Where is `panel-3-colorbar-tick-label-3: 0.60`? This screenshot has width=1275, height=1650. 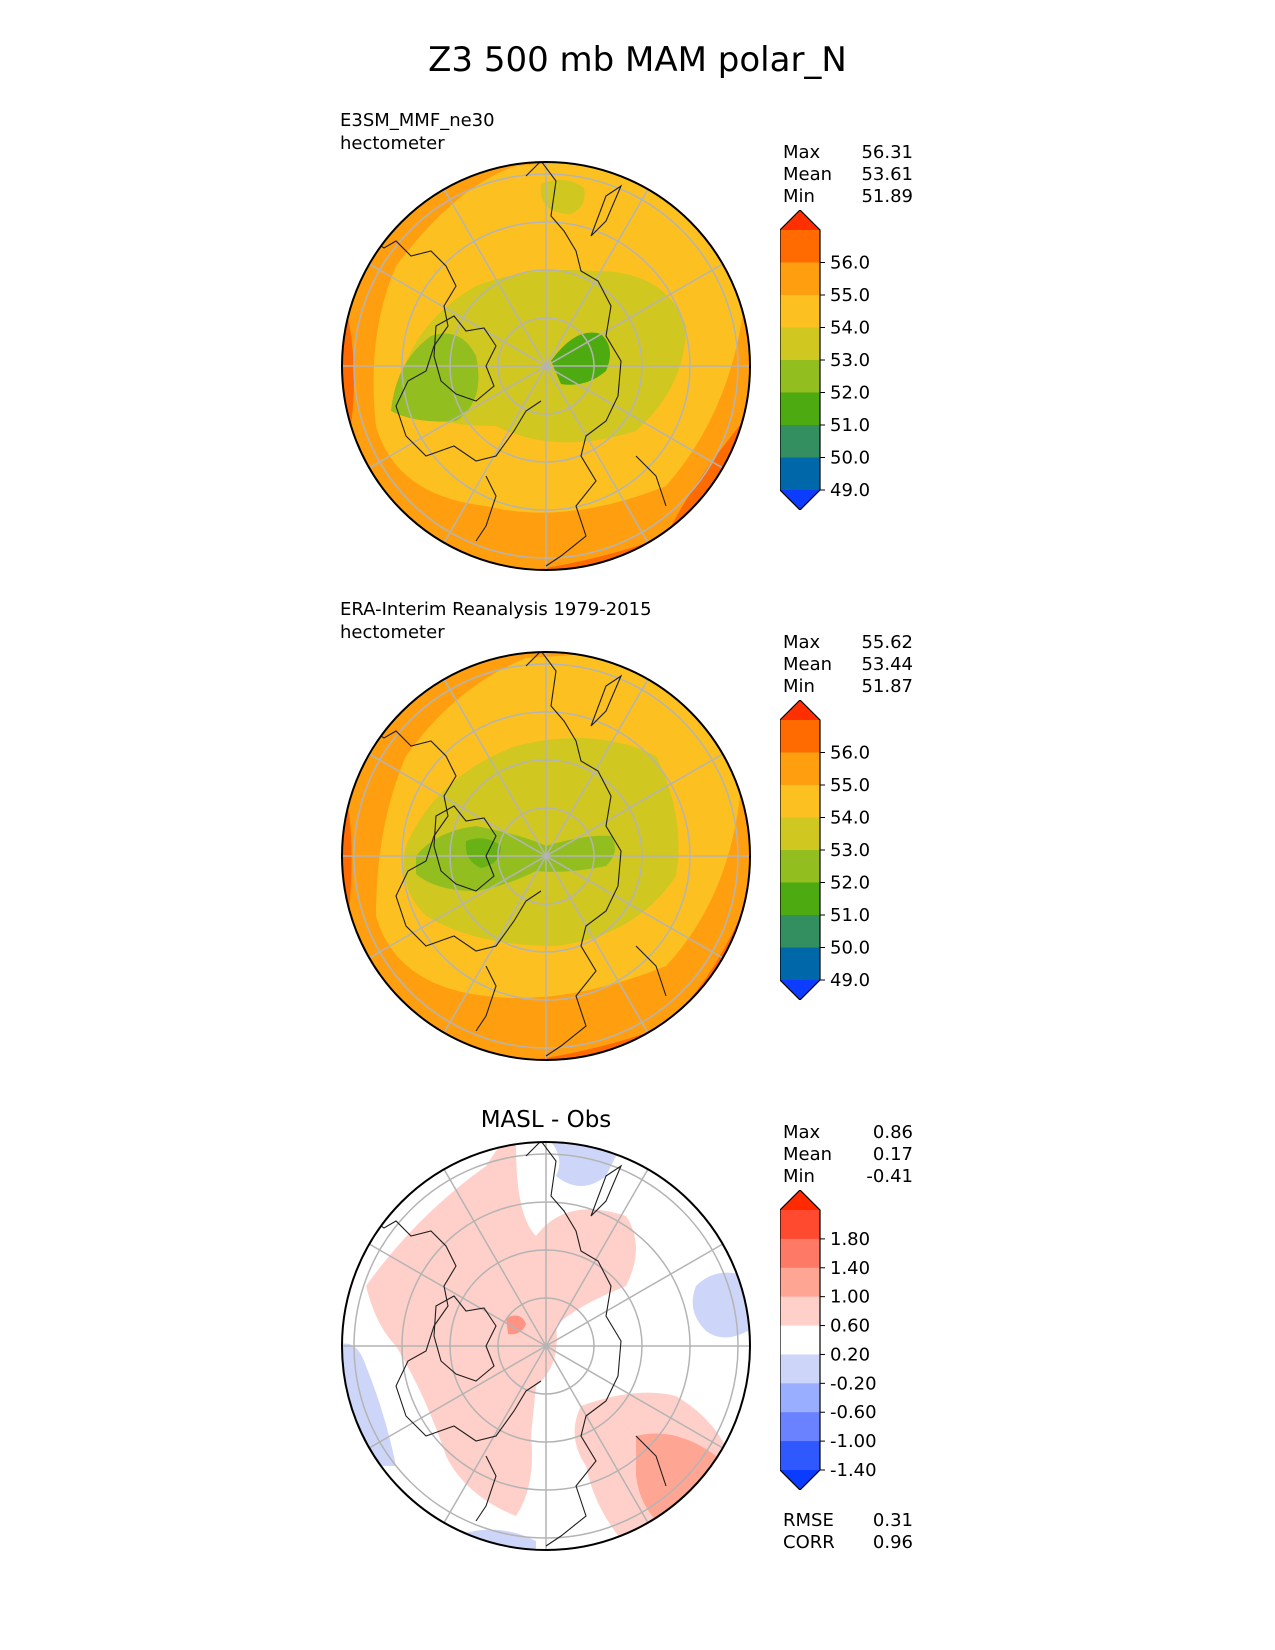
panel-3-colorbar-tick-label-3: 0.60 is located at coordinates (850, 1326).